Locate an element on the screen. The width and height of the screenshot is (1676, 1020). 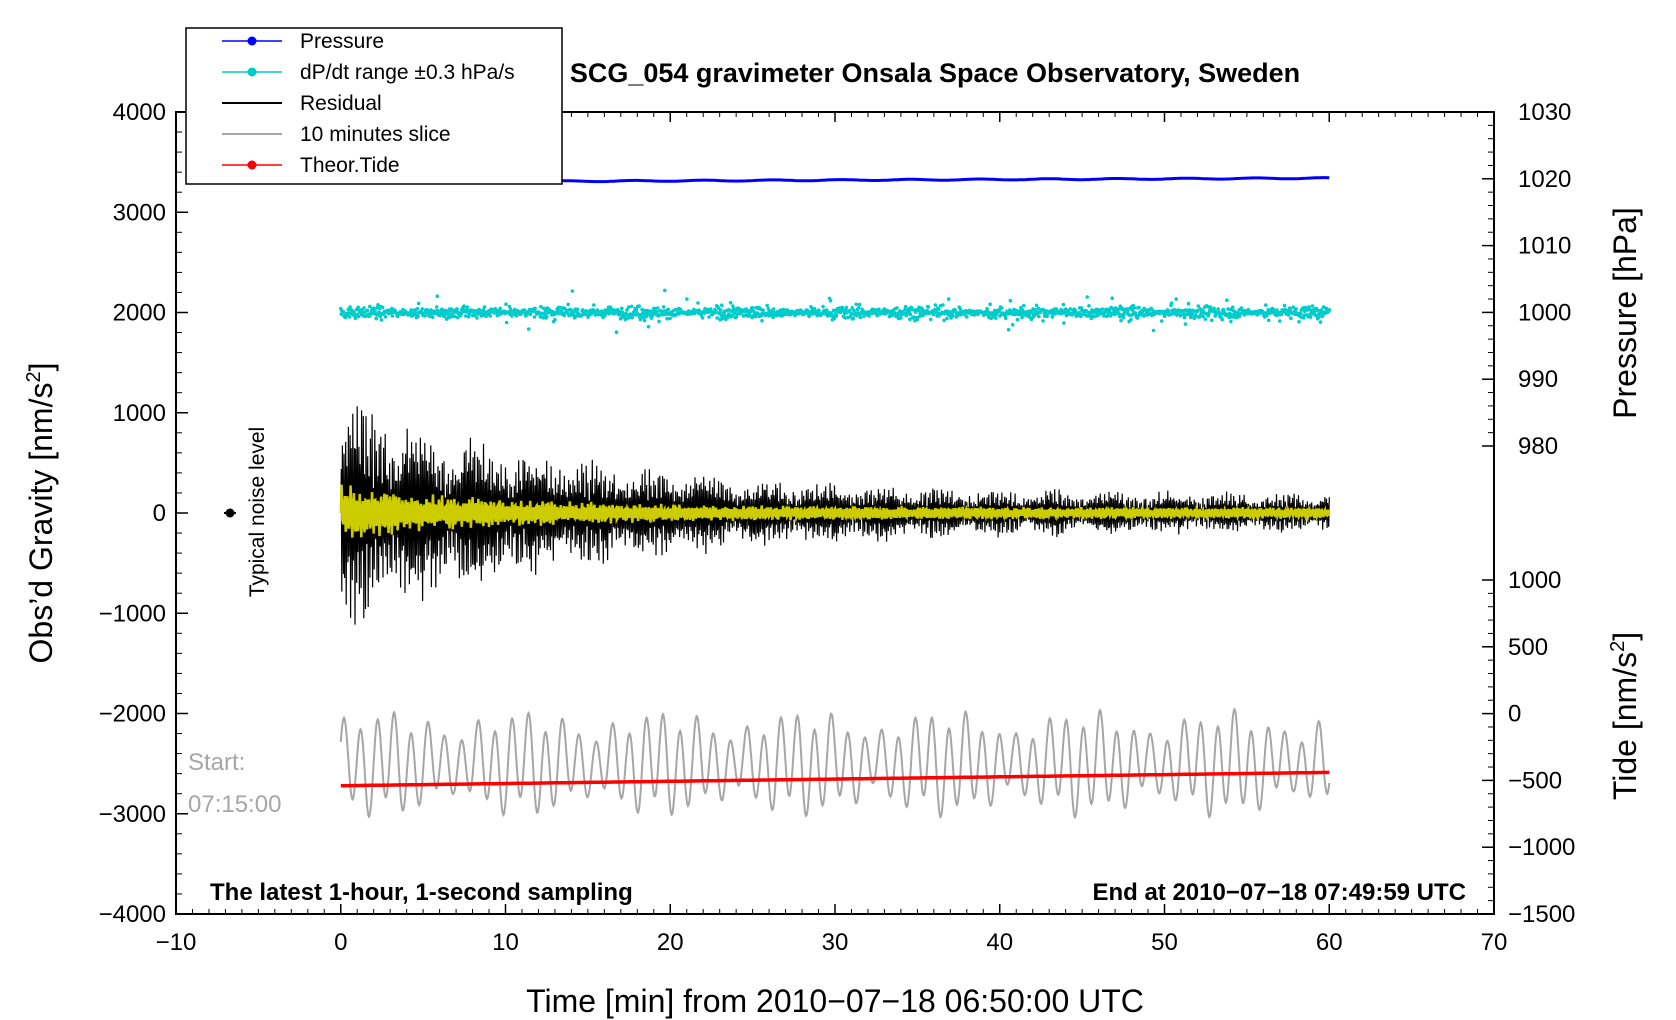
bottom-right-annotation: End at 2010−07−18 07:49:59 UTC is located at coordinates (1279, 892).